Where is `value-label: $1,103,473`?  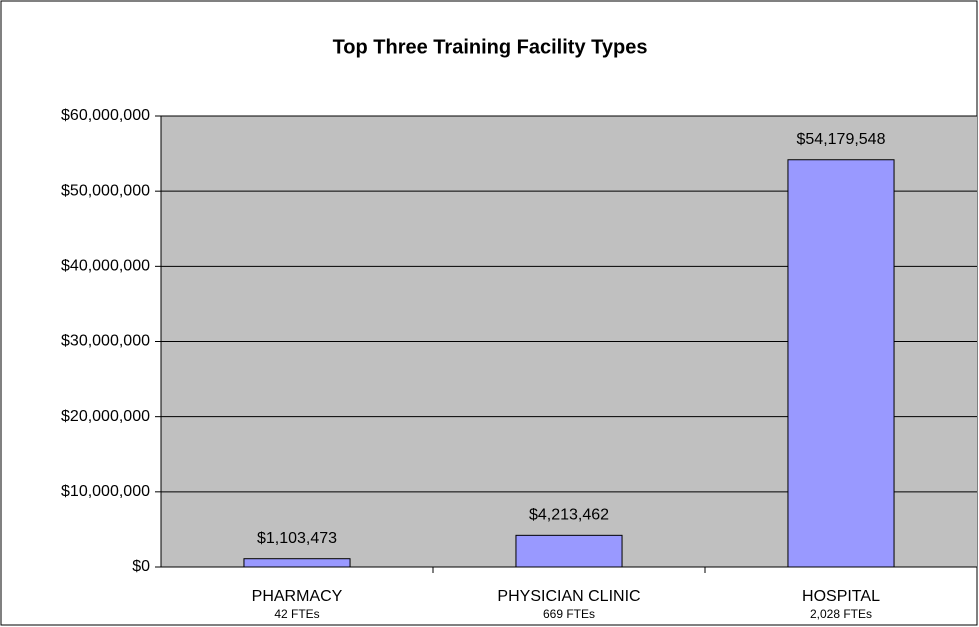
value-label: $1,103,473 is located at coordinates (297, 538).